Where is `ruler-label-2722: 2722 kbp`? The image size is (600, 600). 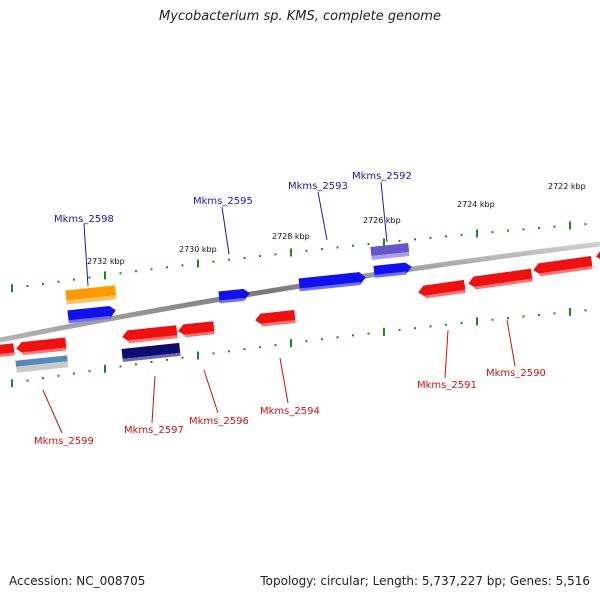
ruler-label-2722: 2722 kbp is located at coordinates (567, 186).